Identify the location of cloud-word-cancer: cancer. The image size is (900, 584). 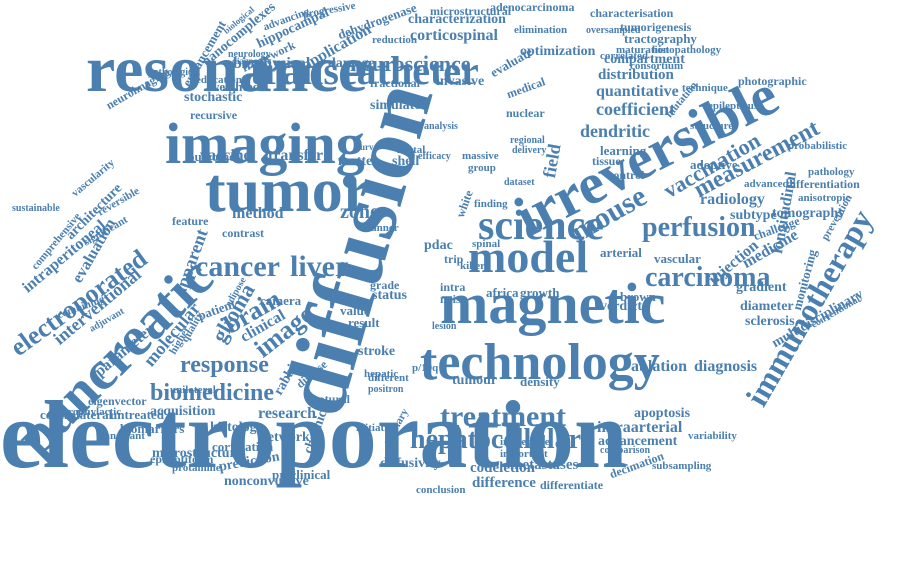
(237, 266).